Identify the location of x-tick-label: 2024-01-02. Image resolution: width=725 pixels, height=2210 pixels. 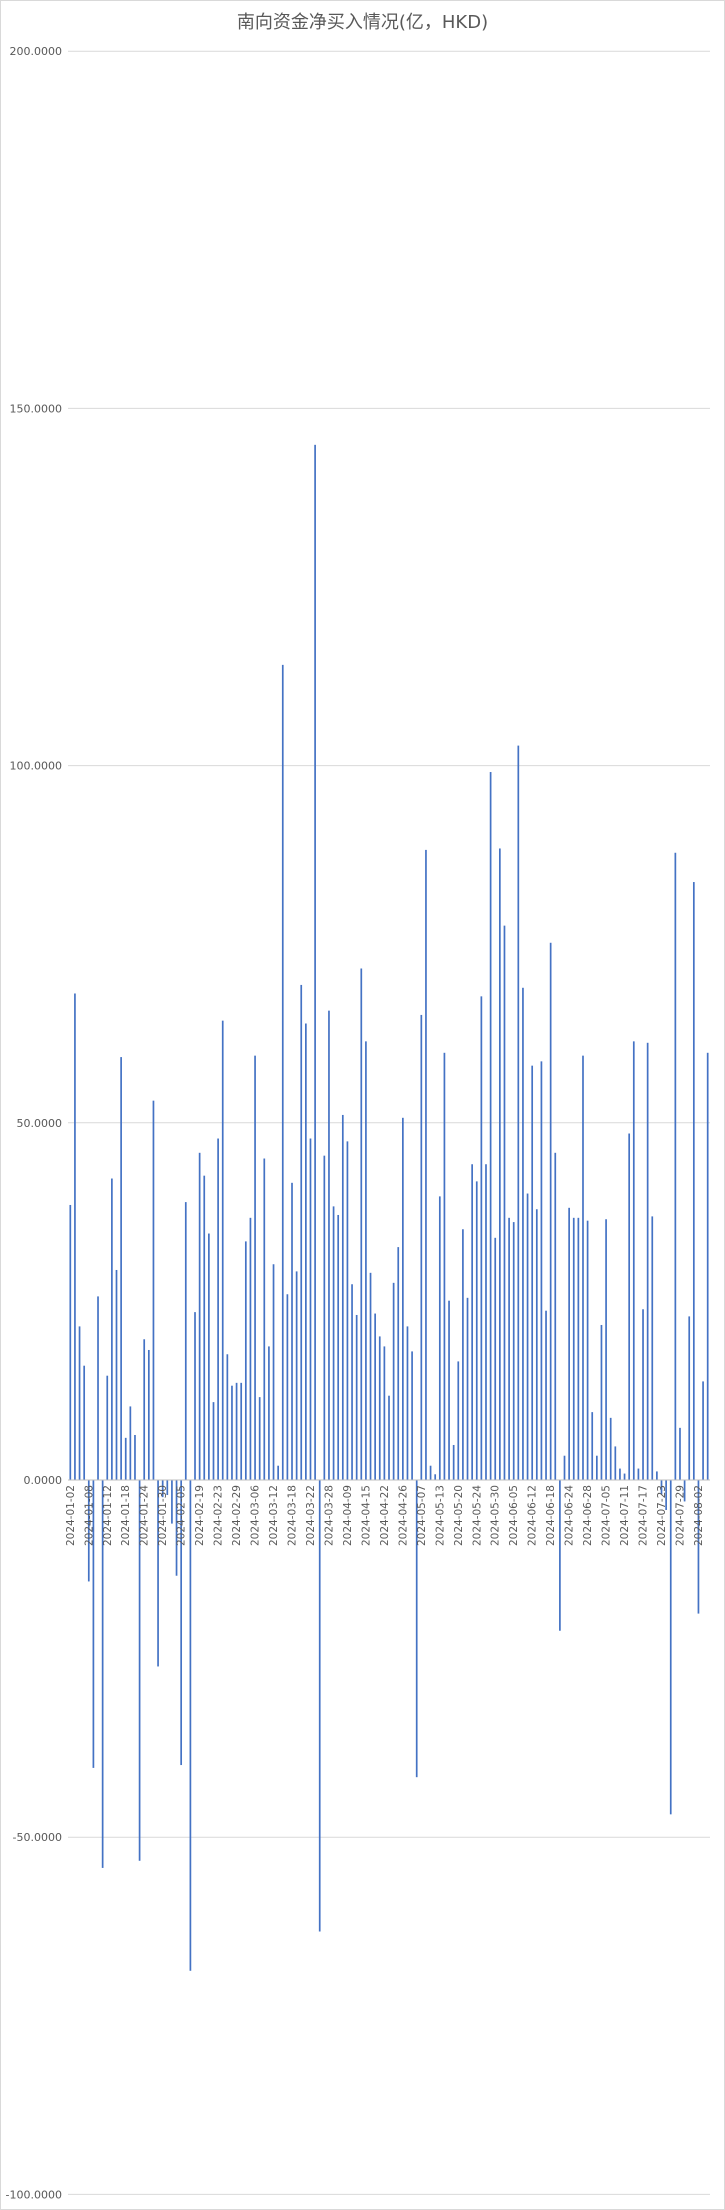
(71, 1515).